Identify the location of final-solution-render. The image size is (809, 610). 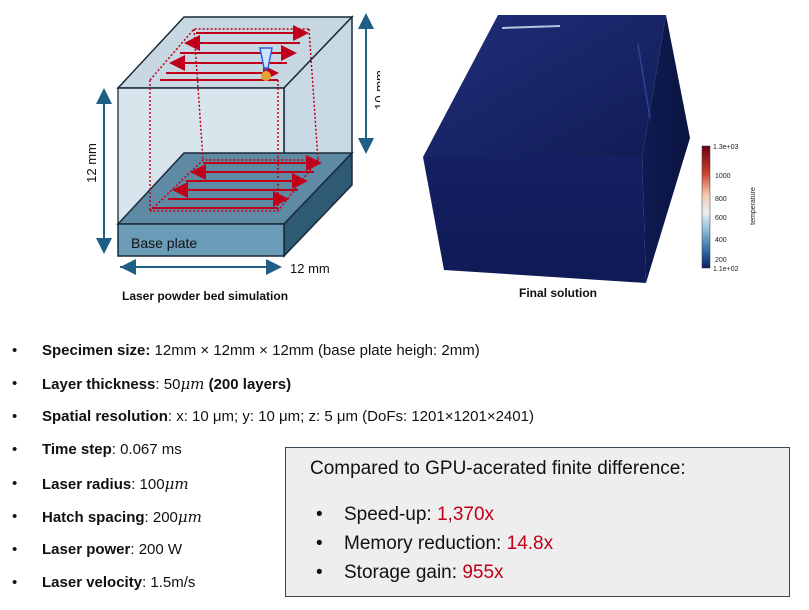
(556, 149).